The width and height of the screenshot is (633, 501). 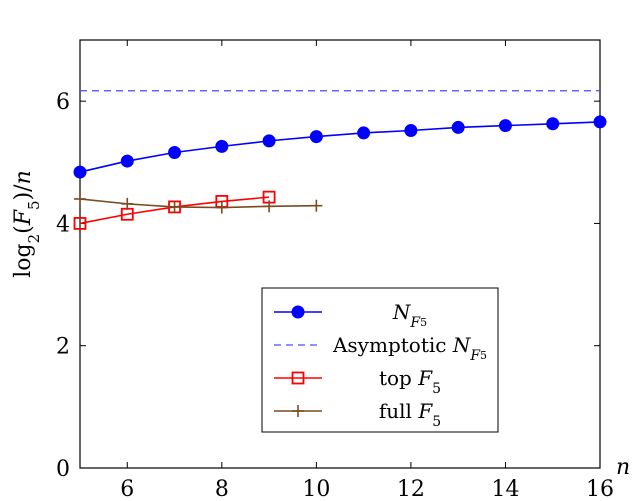 I want to click on legend-label: full F5, so click(x=410, y=414).